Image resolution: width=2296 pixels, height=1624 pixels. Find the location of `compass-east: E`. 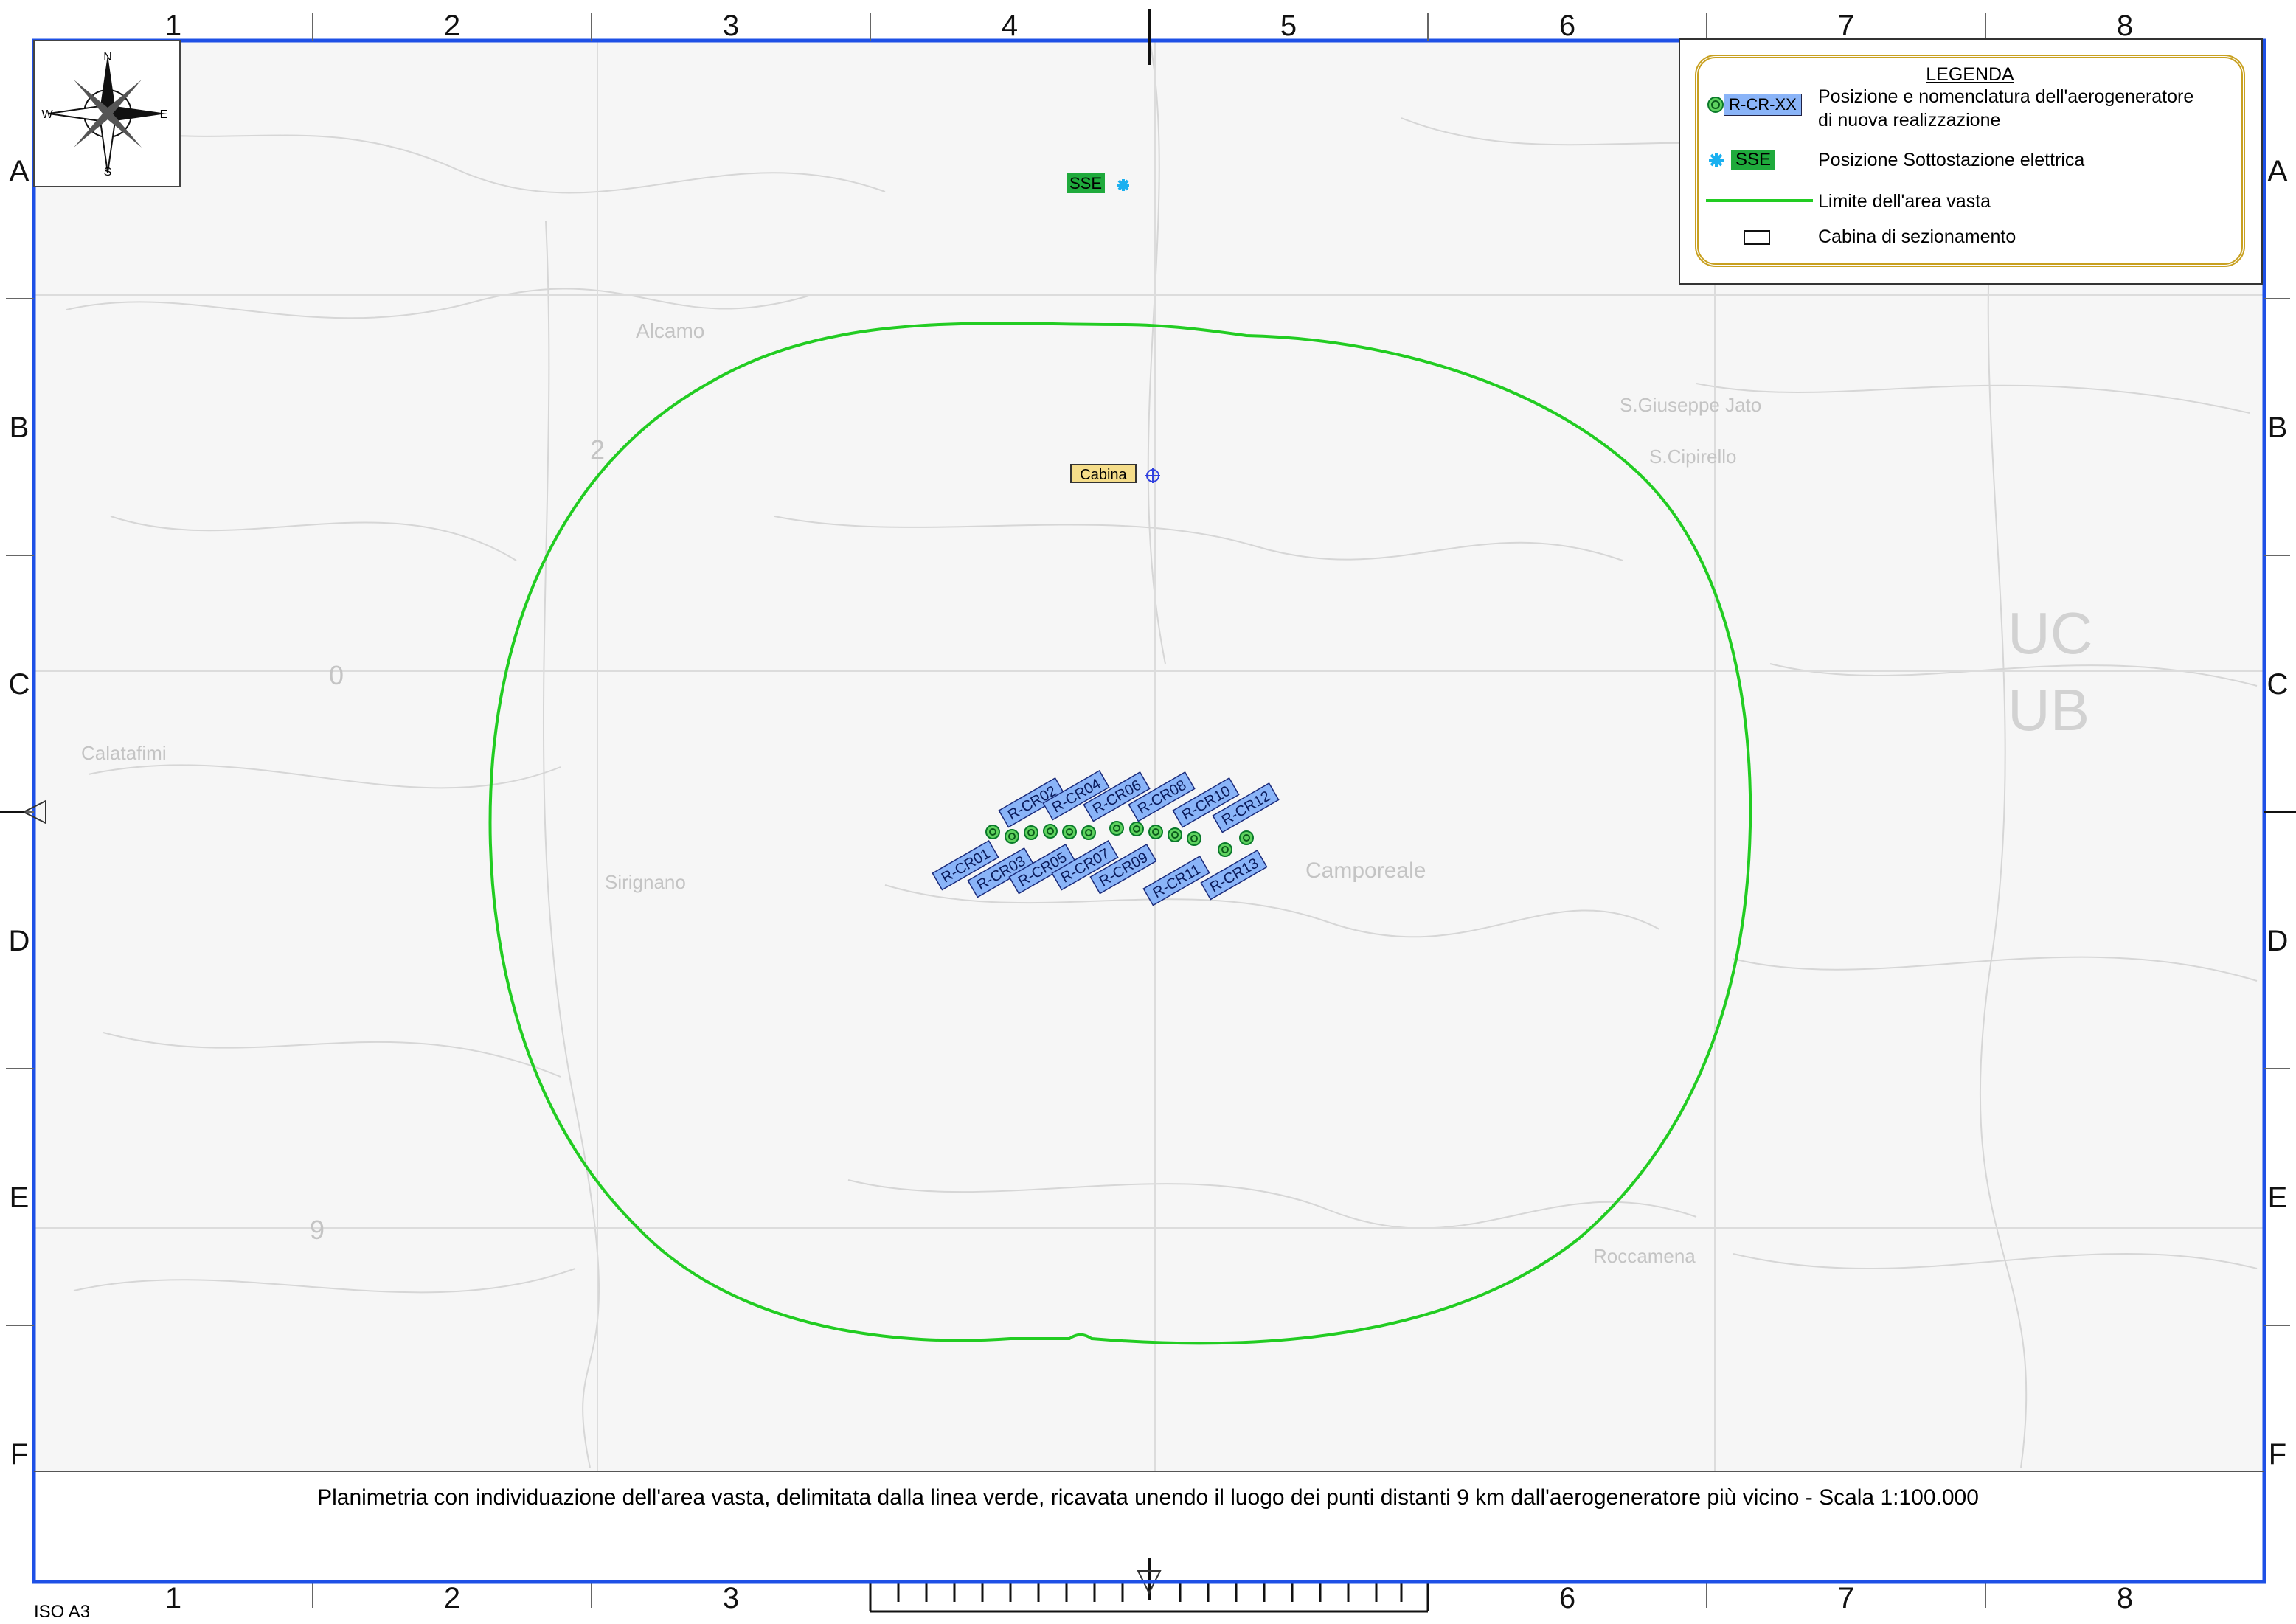

compass-east: E is located at coordinates (164, 114).